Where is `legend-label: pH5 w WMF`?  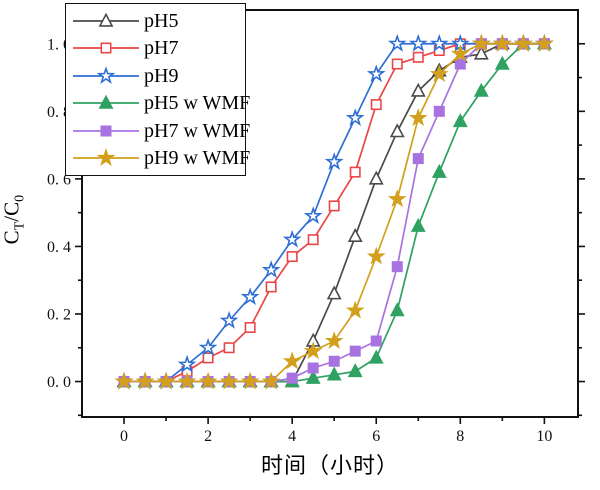
legend-label: pH5 w WMF is located at coordinates (197, 103).